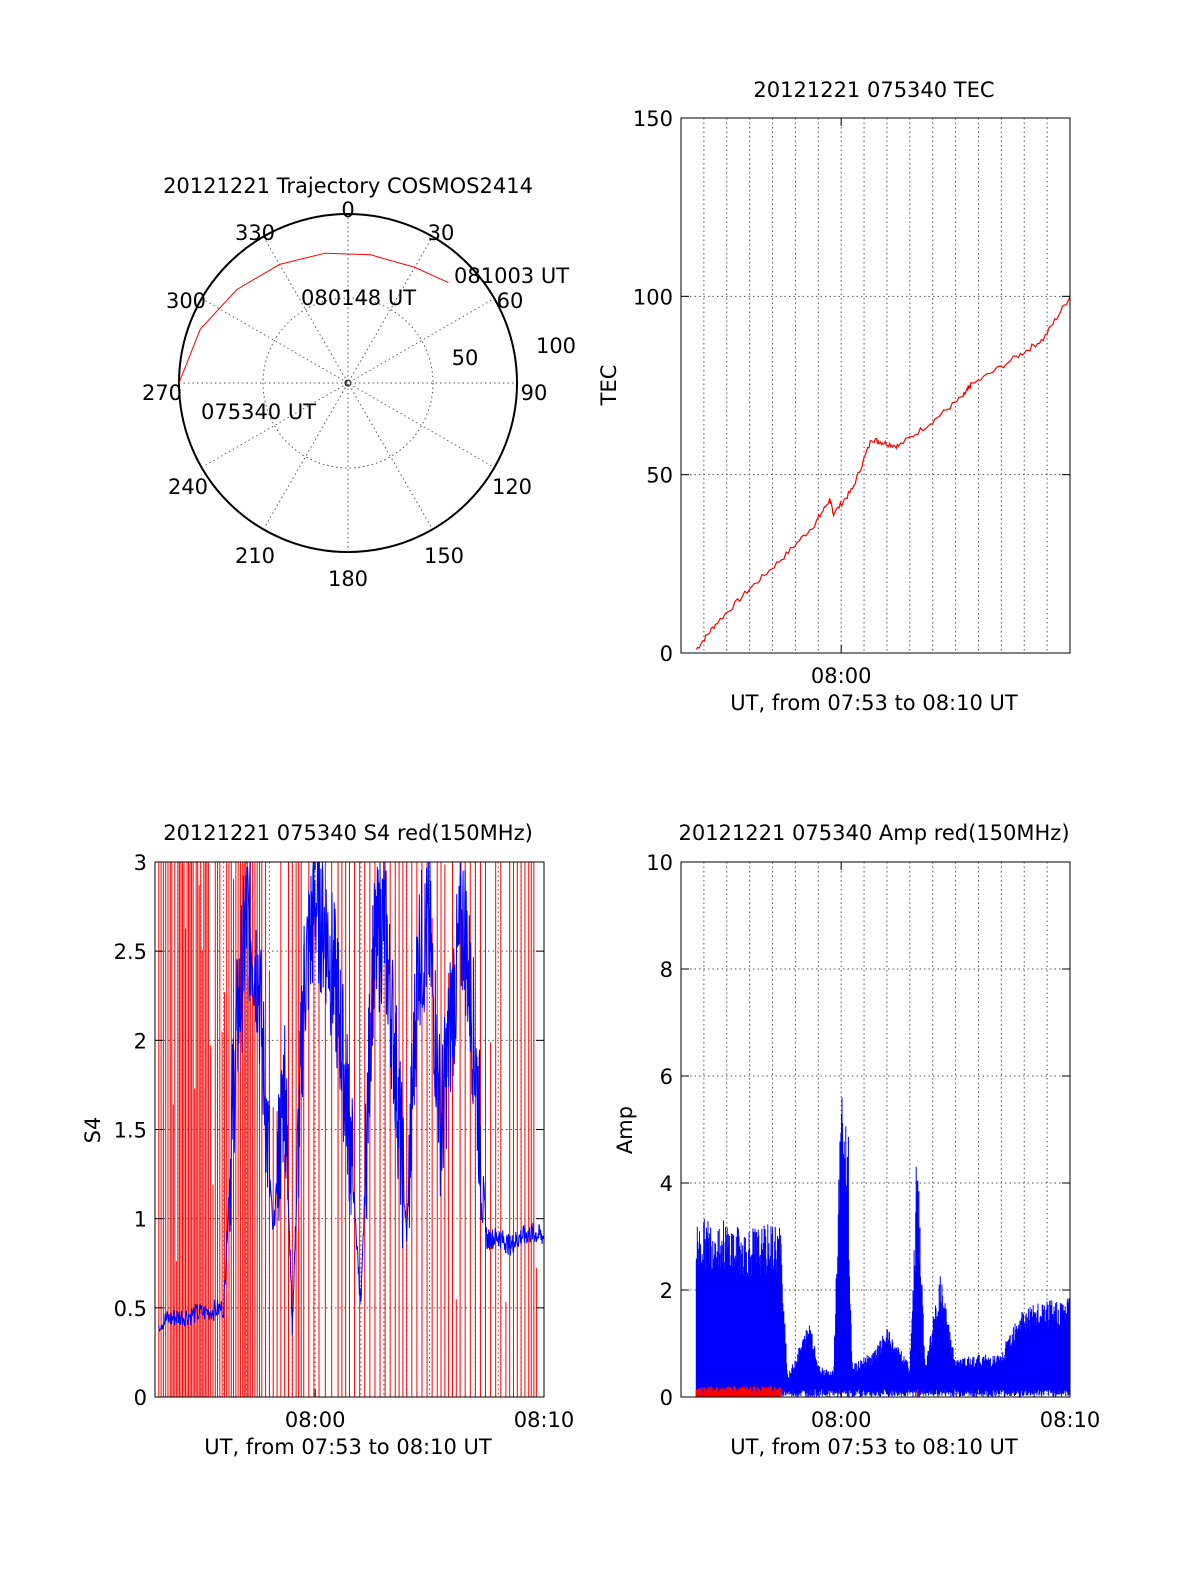 Image resolution: width=1200 pixels, height=1575 pixels. I want to click on azimuth-label-30: 30, so click(441, 233).